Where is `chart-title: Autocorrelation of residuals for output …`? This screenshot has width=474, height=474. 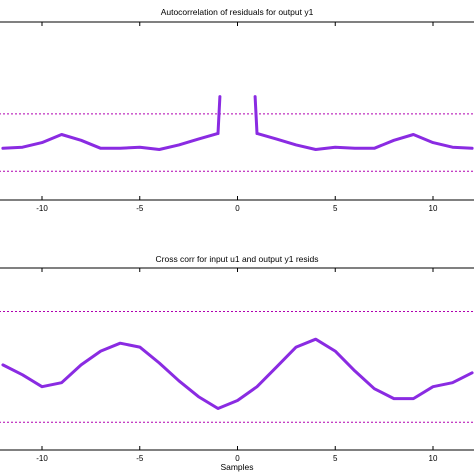 chart-title: Autocorrelation of residuals for output … is located at coordinates (237, 12).